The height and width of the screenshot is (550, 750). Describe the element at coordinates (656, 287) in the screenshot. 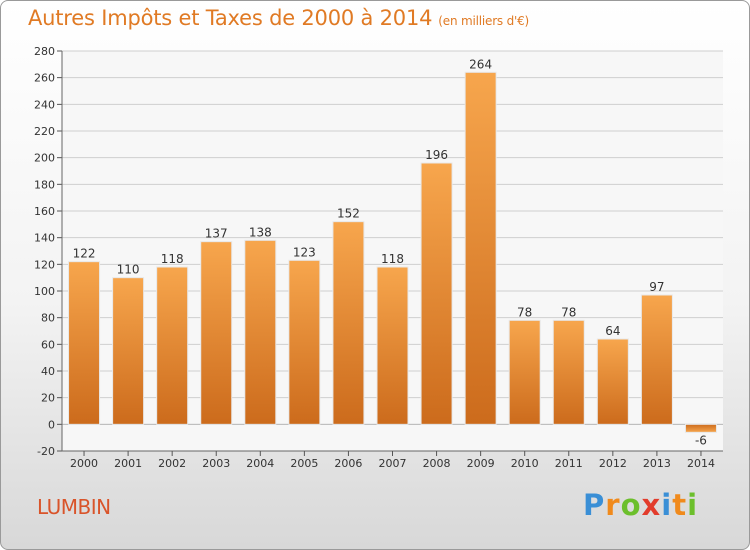

I see `data-label: 97` at that location.